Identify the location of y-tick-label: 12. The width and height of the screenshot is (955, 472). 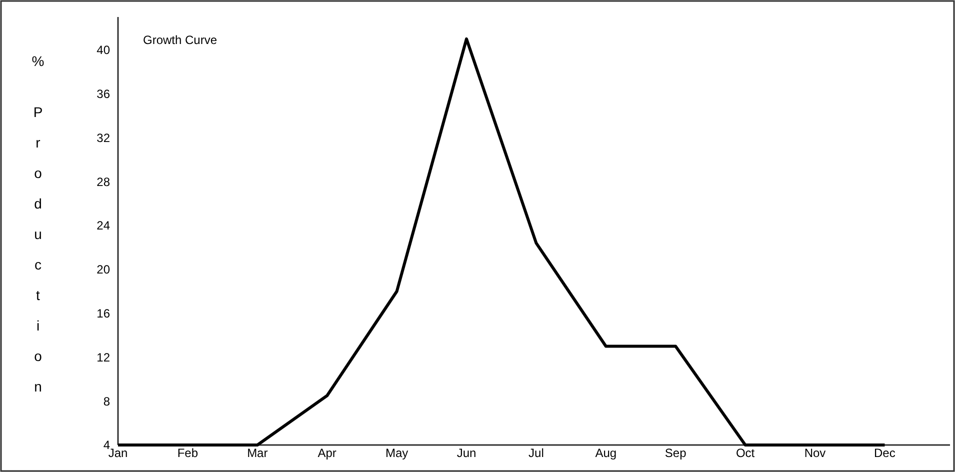
(103, 357).